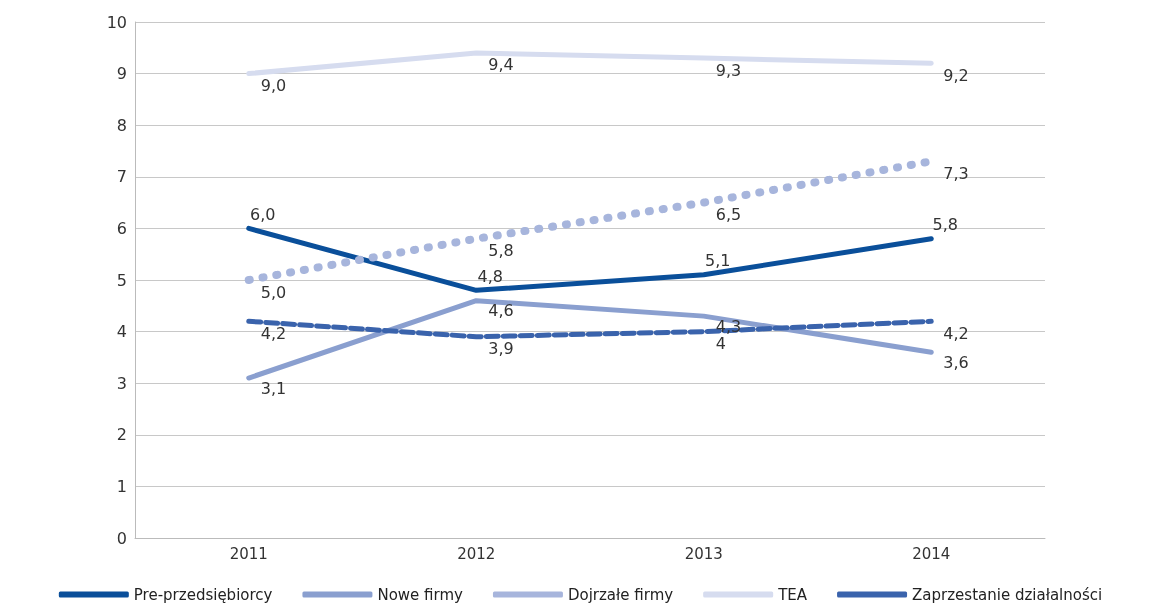 This screenshot has height=609, width=1161. What do you see at coordinates (121, 125) in the screenshot?
I see `y-tick-label: 8` at bounding box center [121, 125].